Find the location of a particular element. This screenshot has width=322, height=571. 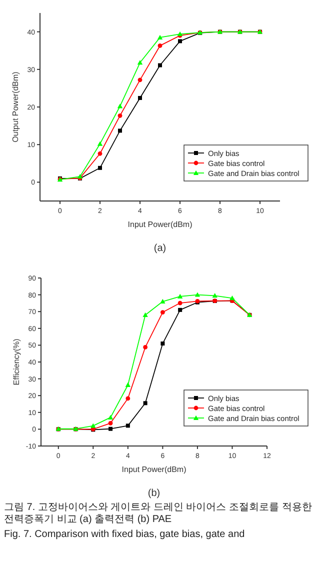

text: (b) is located at coordinates (154, 493).